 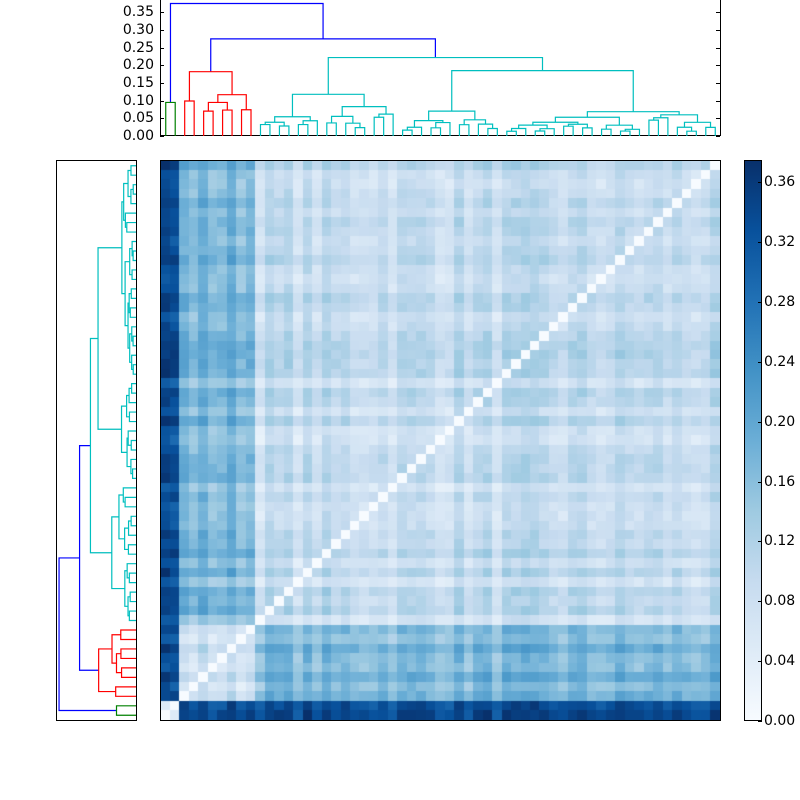 What do you see at coordinates (780, 302) in the screenshot?
I see `colorbar-tick-label: 0.28` at bounding box center [780, 302].